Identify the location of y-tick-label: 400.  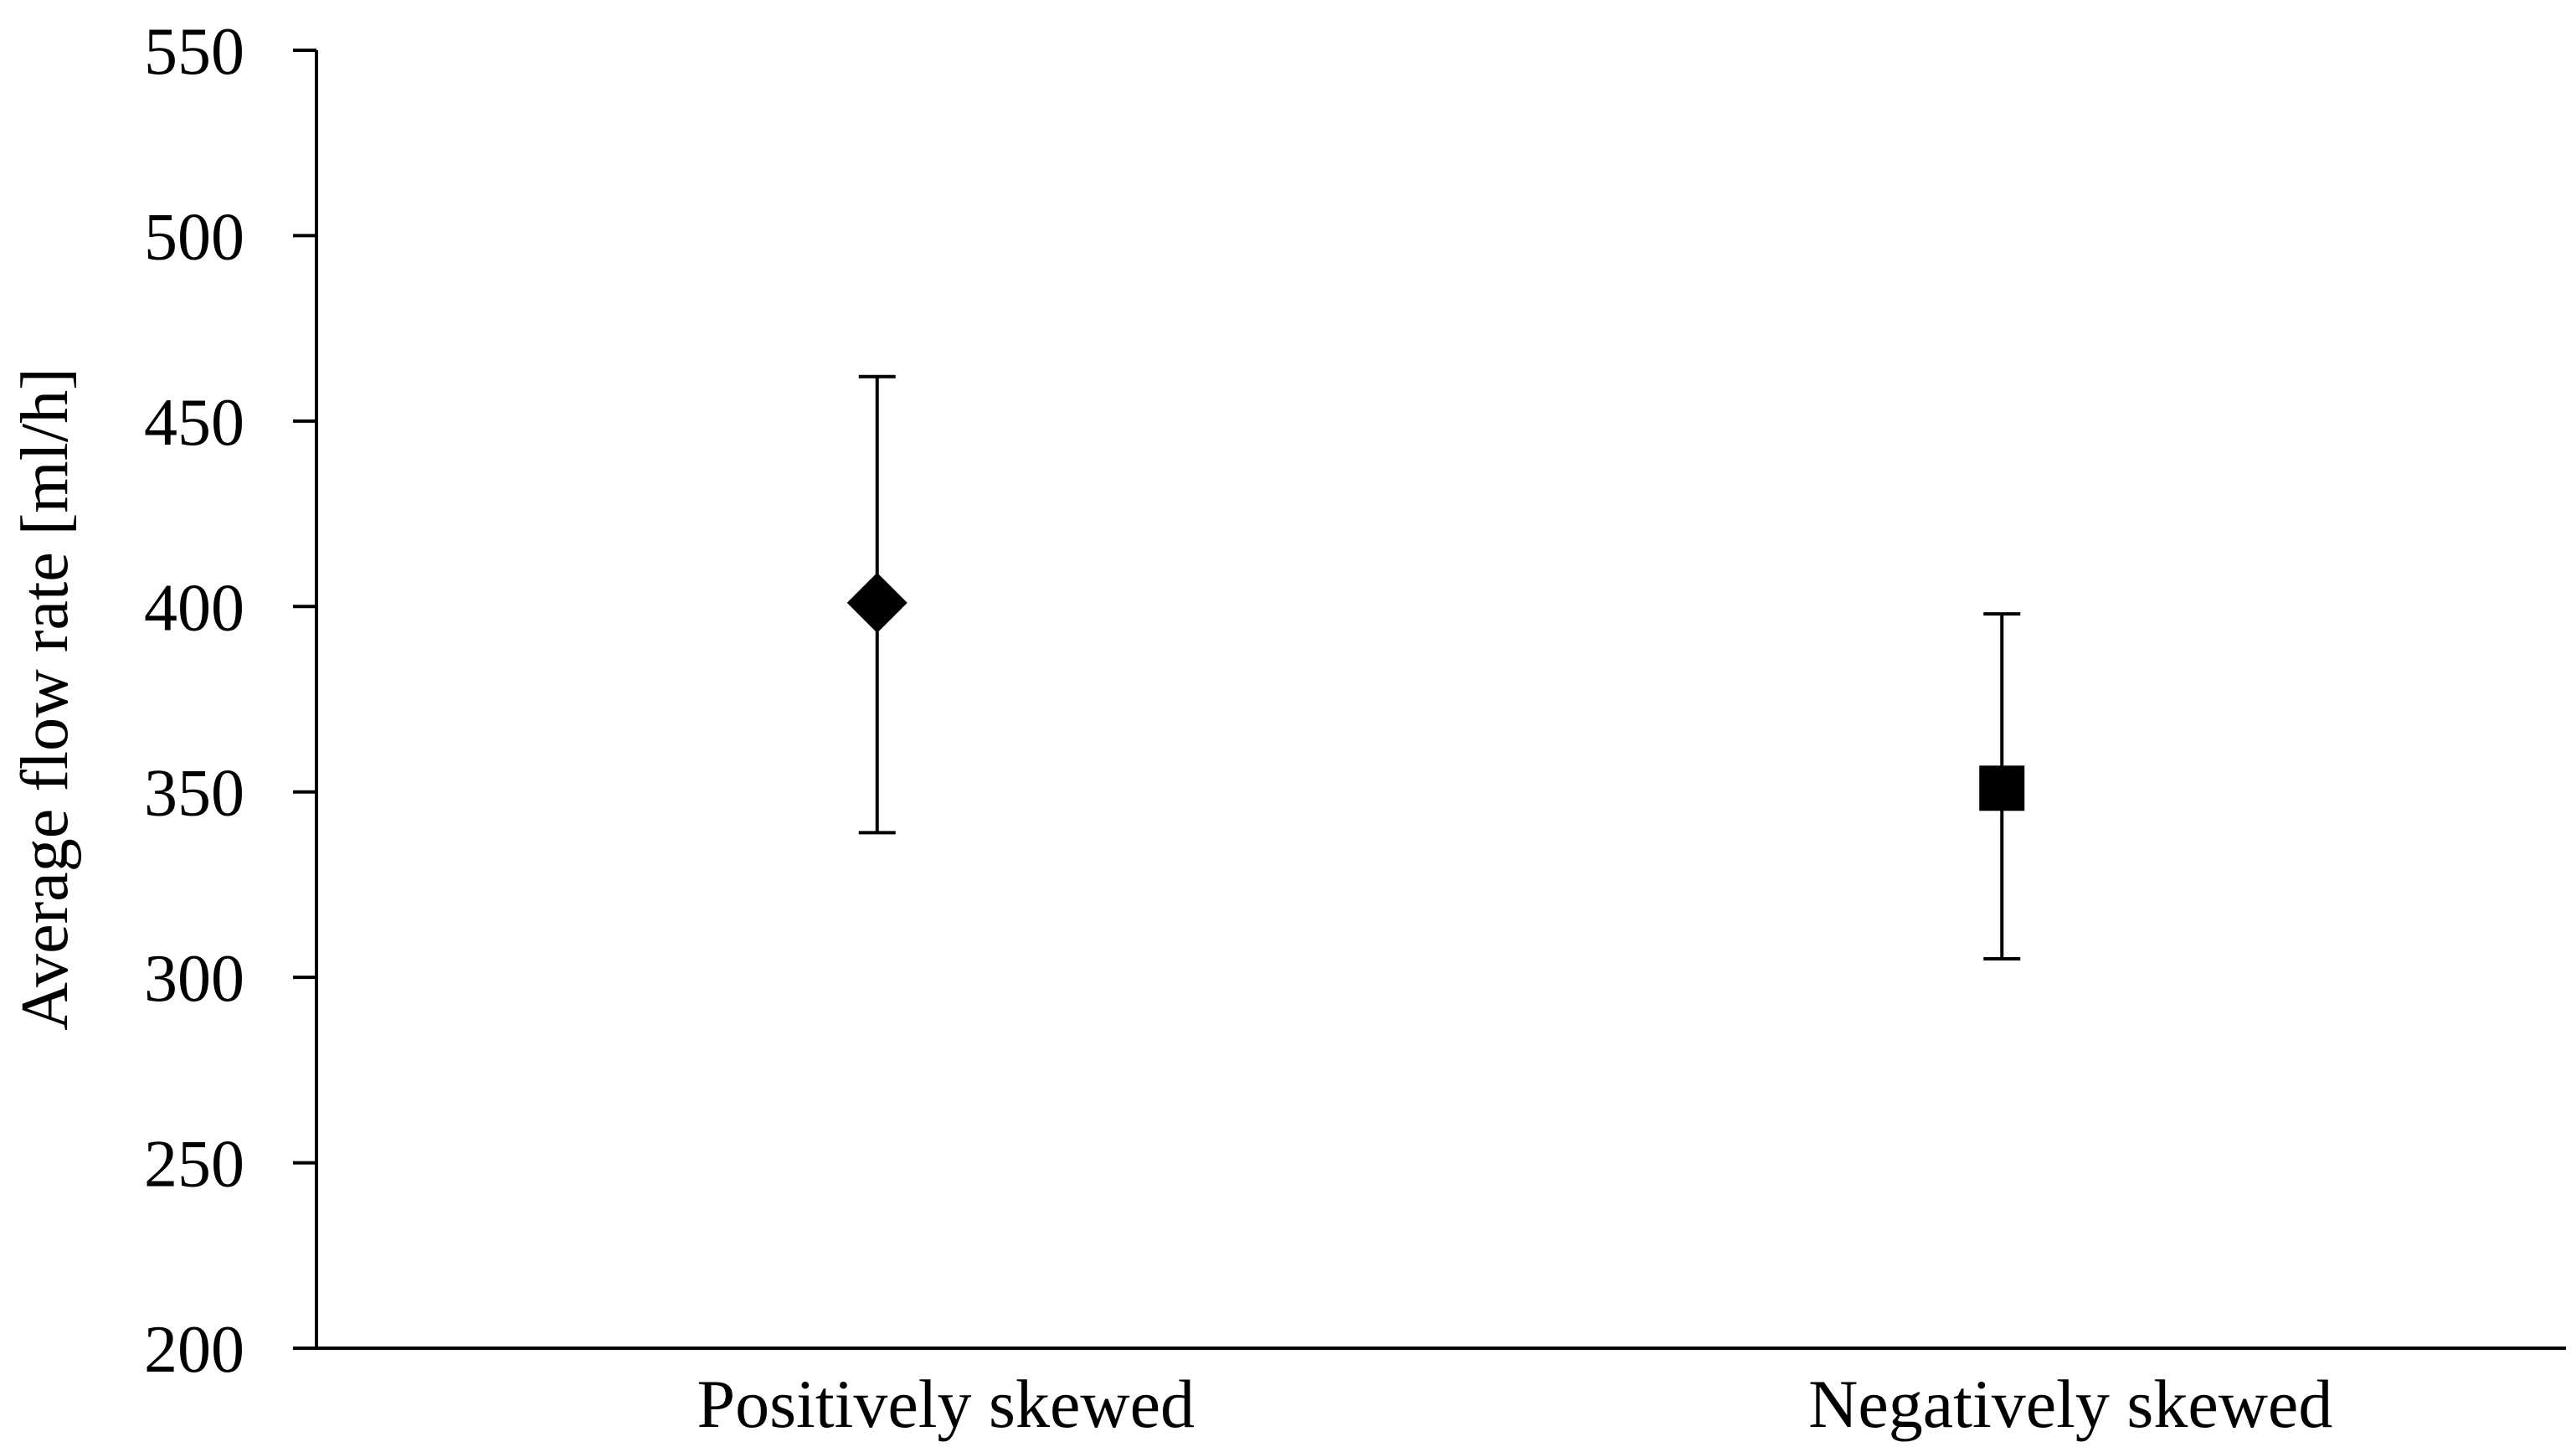
(194, 608).